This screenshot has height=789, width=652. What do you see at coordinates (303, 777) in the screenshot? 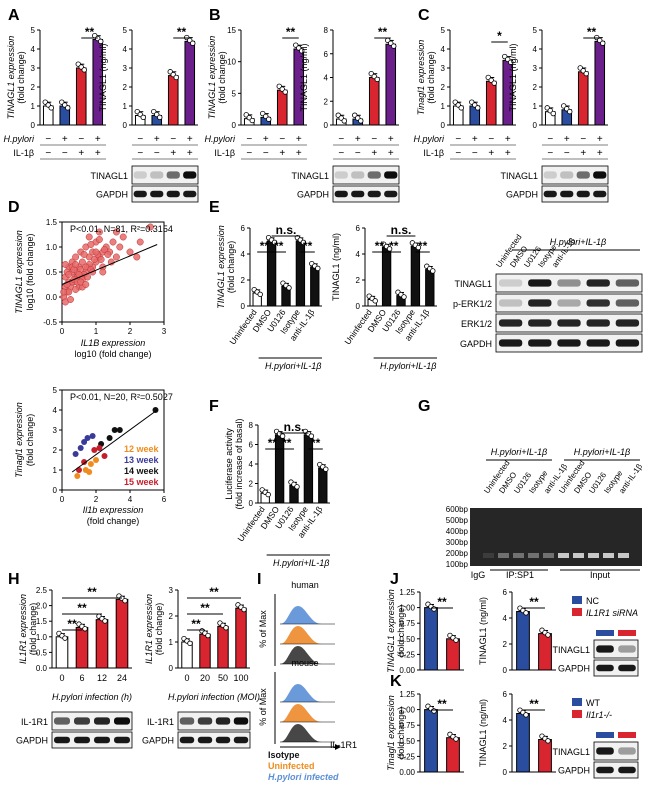
I see `i-legend-item: H.pylori infected` at bounding box center [303, 777].